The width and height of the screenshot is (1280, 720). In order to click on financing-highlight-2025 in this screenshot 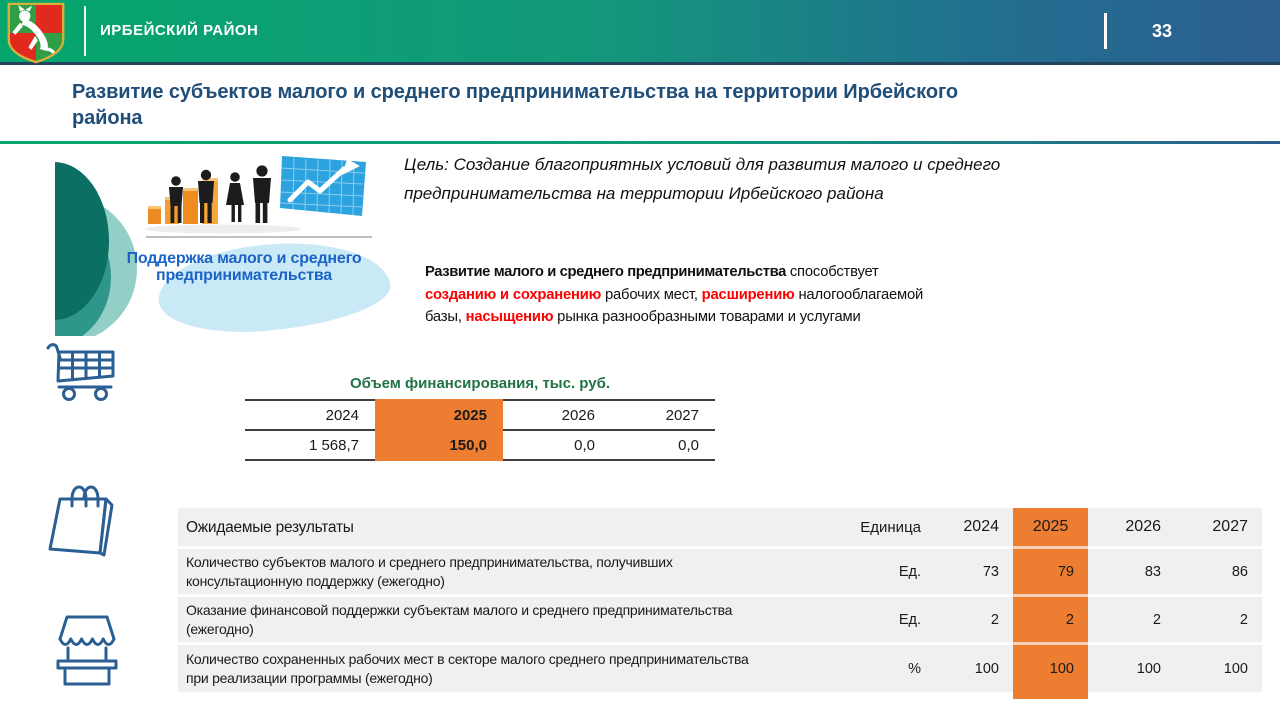, I will do `click(439, 430)`.